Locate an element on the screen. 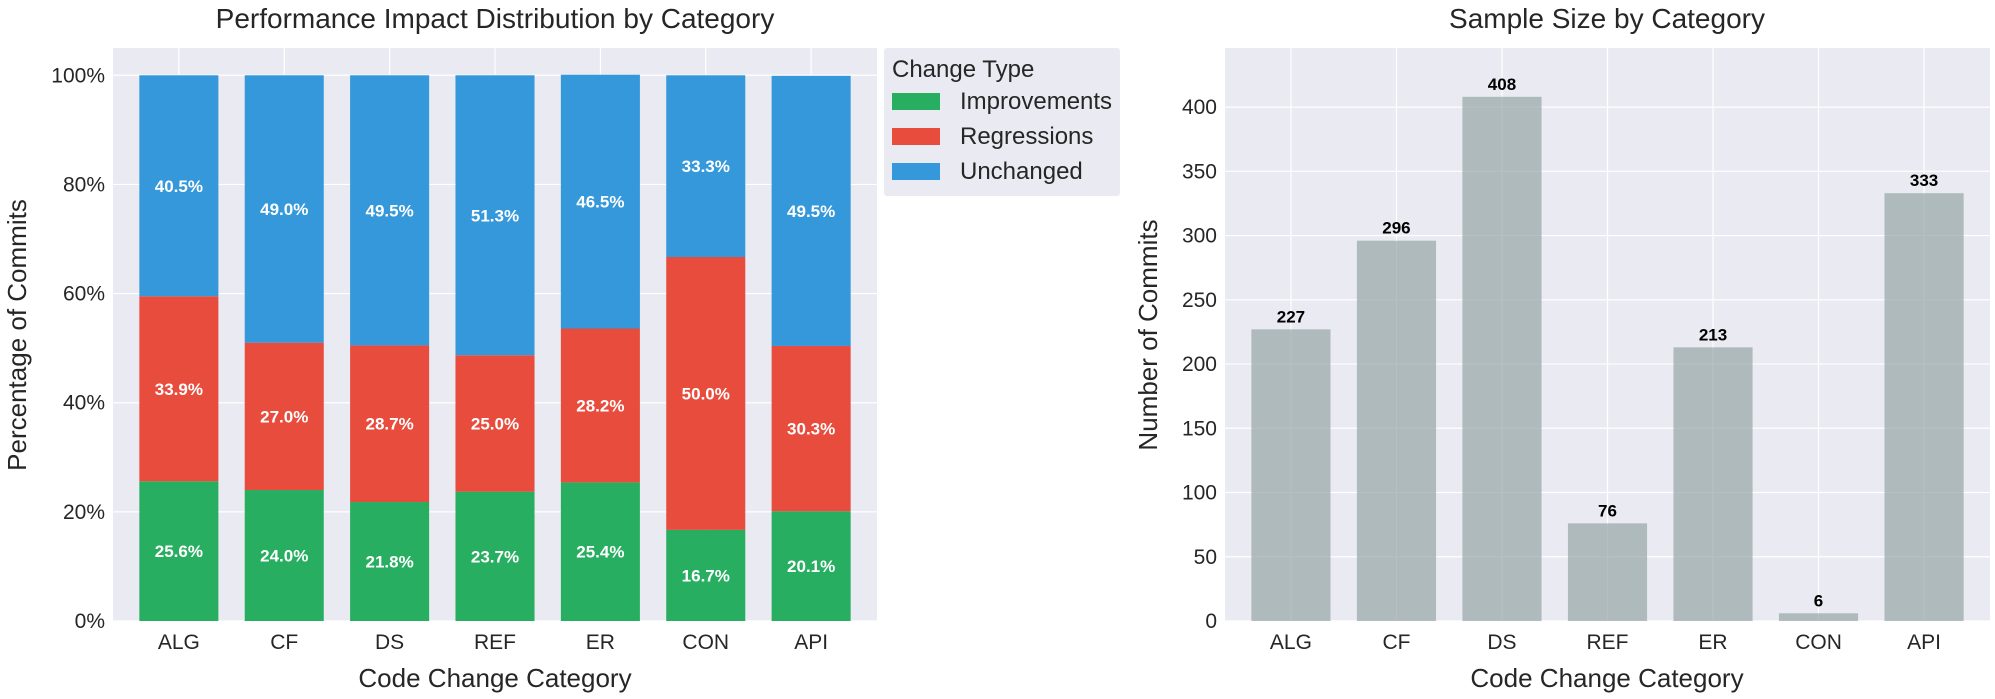 This screenshot has width=1995, height=699. data-label: 24.0% is located at coordinates (284, 556).